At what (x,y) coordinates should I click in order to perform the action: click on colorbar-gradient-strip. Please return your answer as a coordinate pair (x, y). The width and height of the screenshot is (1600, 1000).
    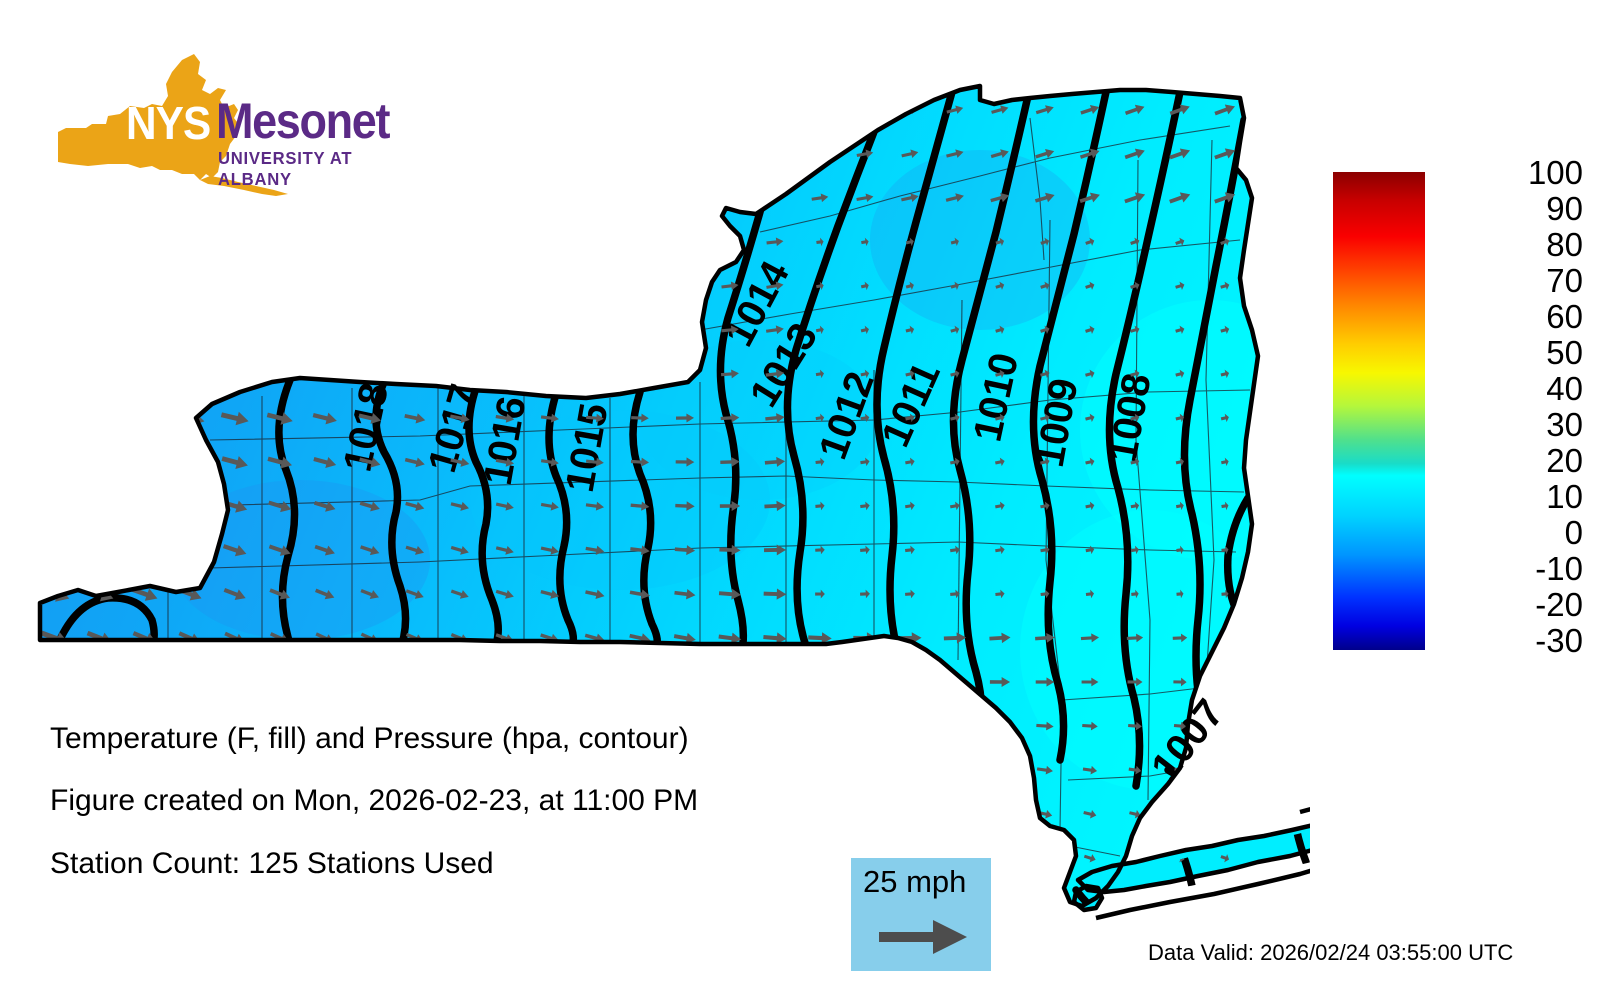
    Looking at the image, I should click on (1379, 411).